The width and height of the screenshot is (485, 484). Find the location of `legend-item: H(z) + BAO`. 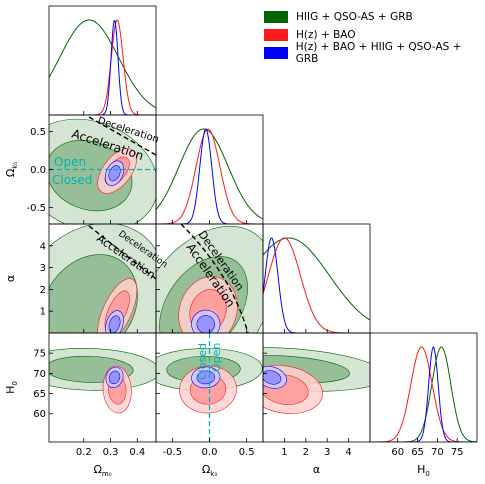

legend-item: H(z) + BAO is located at coordinates (374, 35).